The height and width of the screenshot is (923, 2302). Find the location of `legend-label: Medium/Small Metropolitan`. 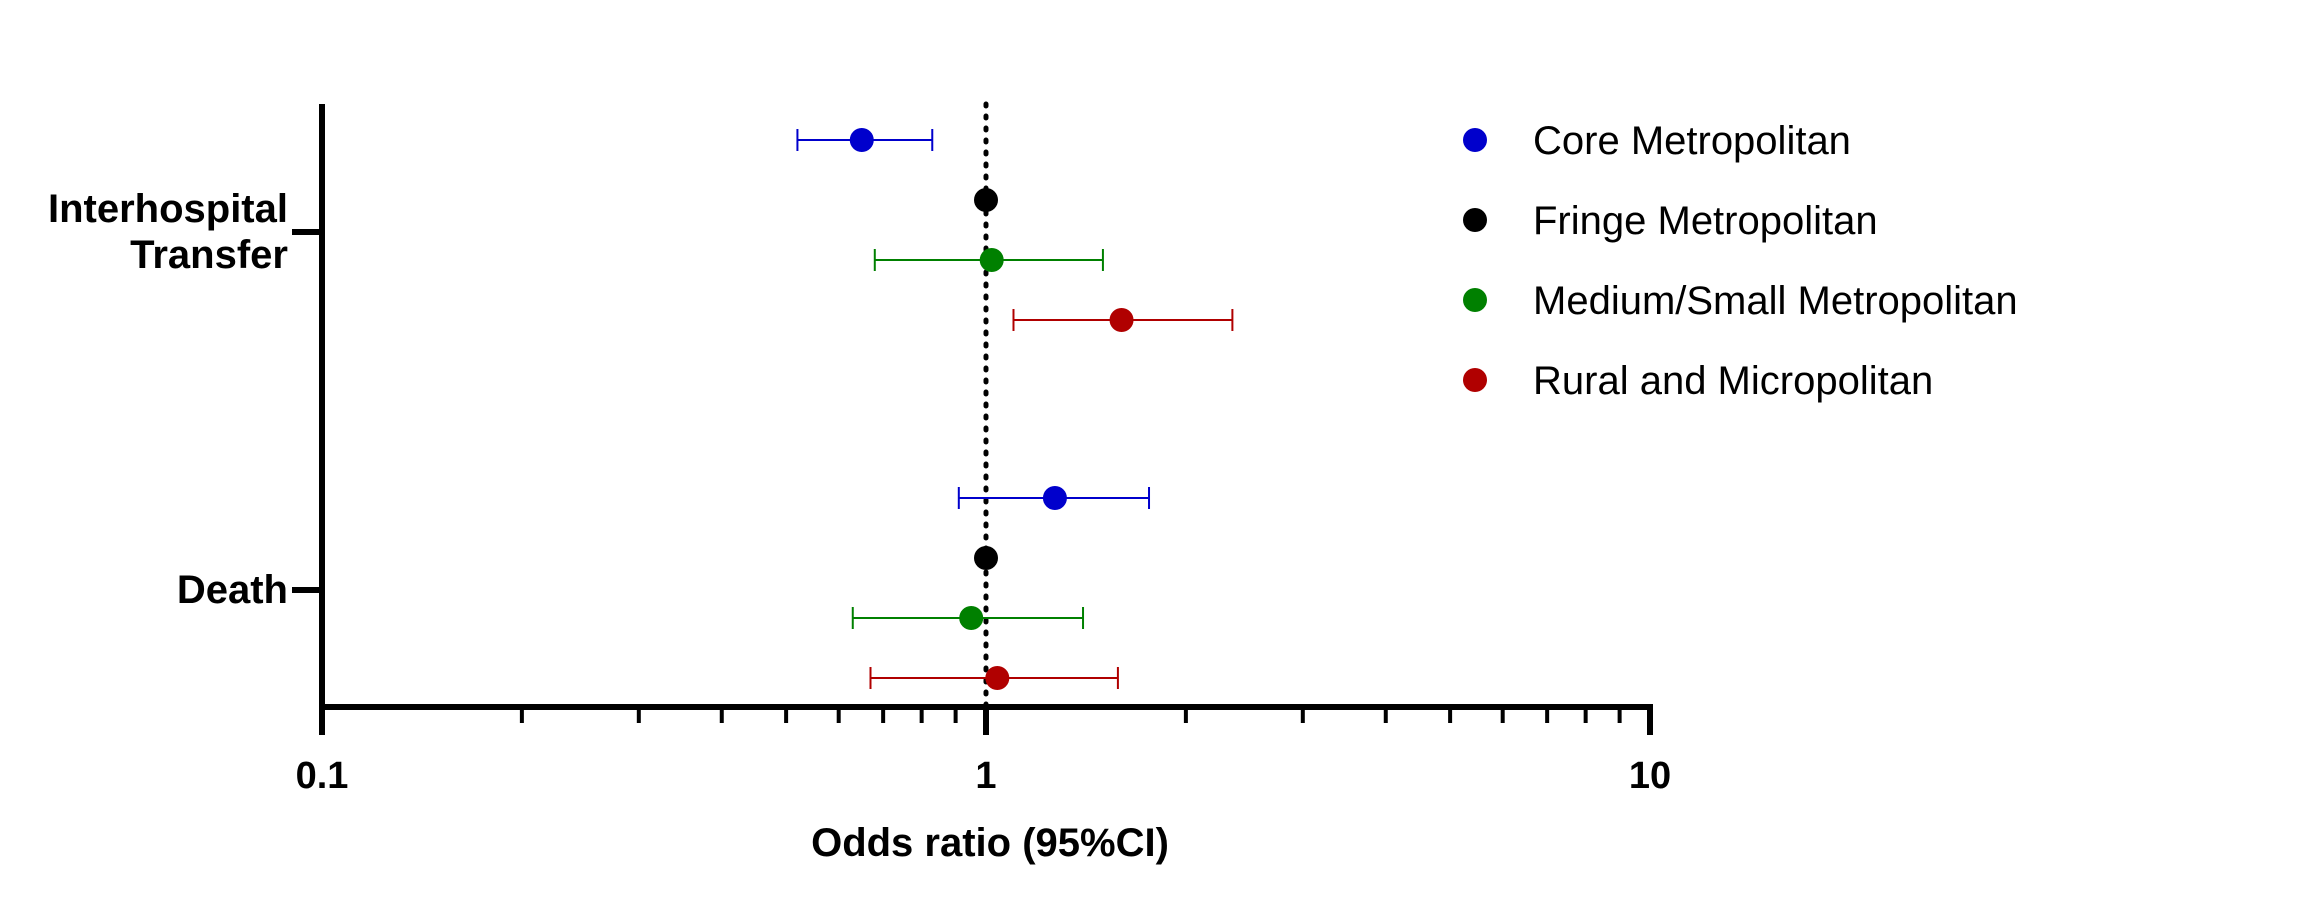

legend-label: Medium/Small Metropolitan is located at coordinates (1775, 301).